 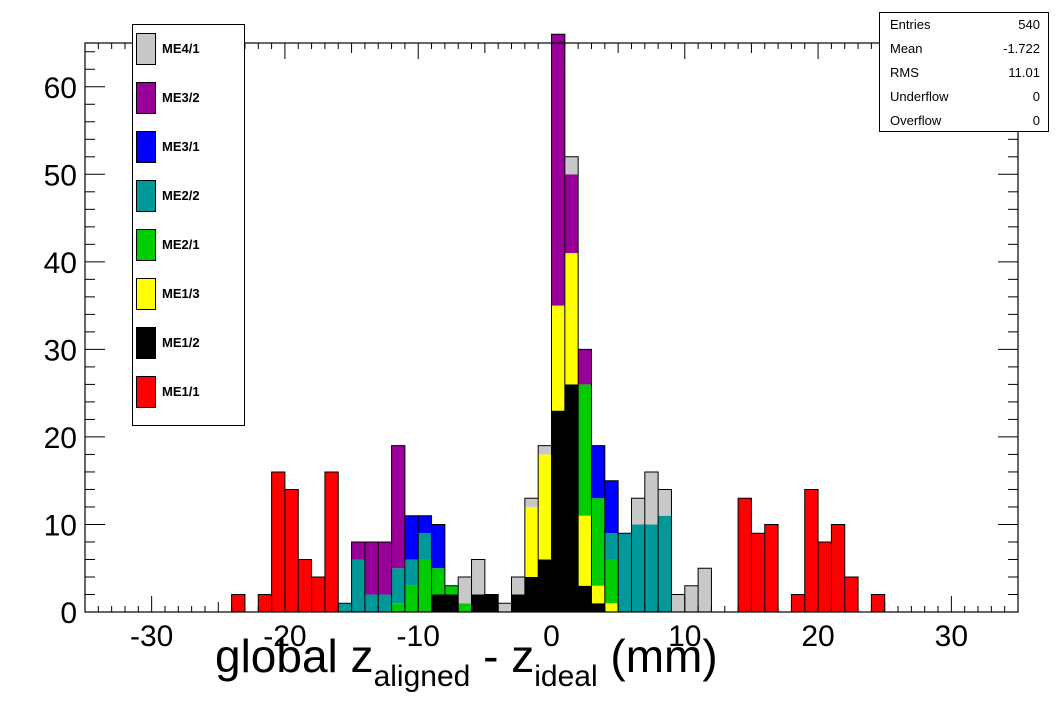 What do you see at coordinates (284, 636) in the screenshot?
I see `x-tick-label: -20` at bounding box center [284, 636].